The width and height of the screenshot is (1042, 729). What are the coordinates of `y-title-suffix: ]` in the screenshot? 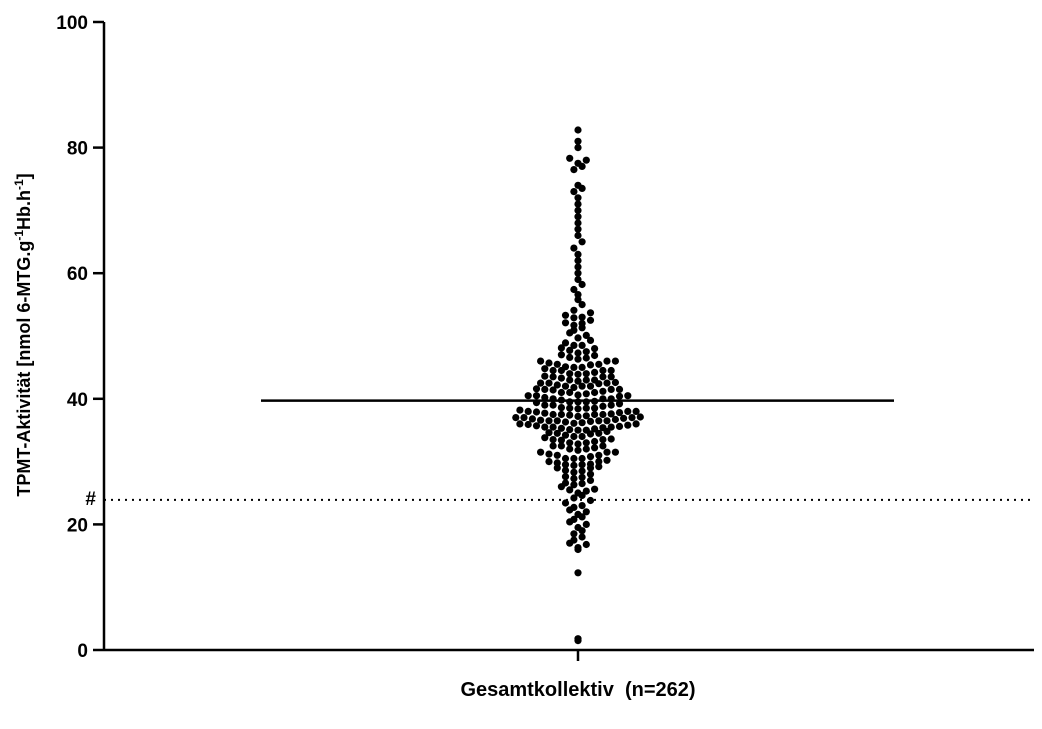 It's located at (24, 176).